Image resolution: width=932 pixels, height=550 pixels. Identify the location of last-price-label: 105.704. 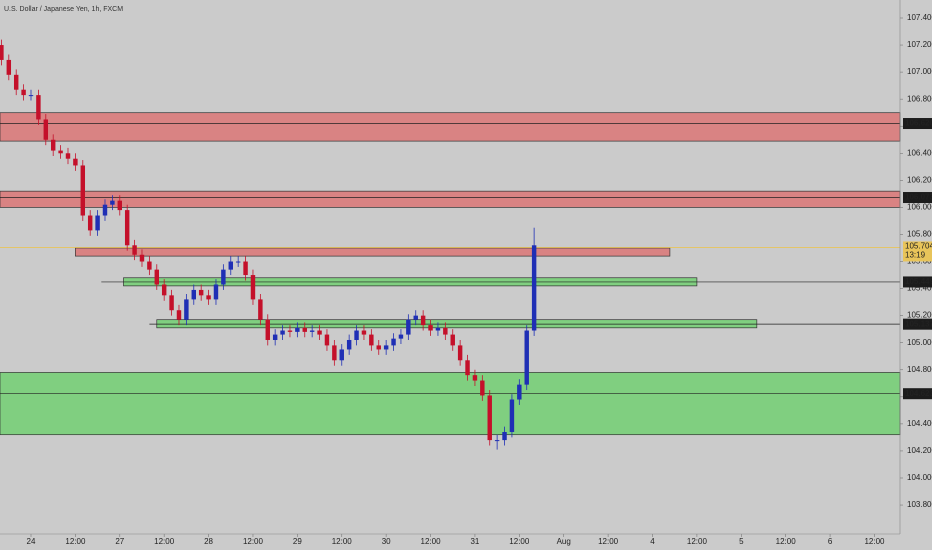
(918, 246).